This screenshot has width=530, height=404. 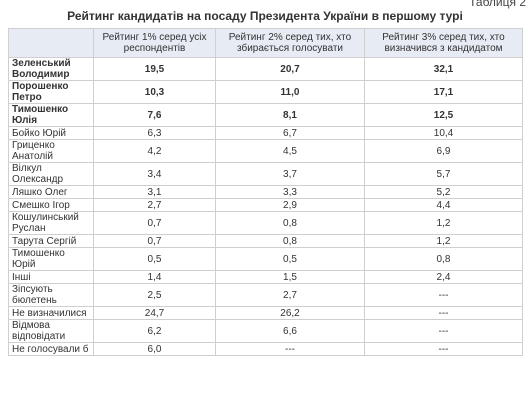 What do you see at coordinates (443, 205) in the screenshot?
I see `rating-decided-cell: 4,4` at bounding box center [443, 205].